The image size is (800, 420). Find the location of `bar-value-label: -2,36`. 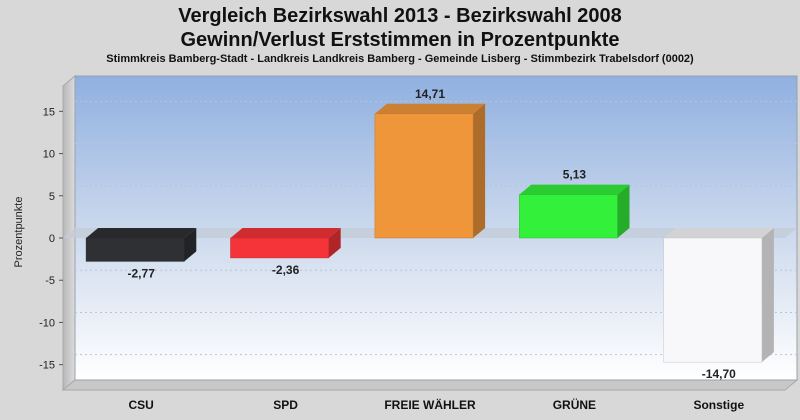

bar-value-label: -2,36 is located at coordinates (286, 270).